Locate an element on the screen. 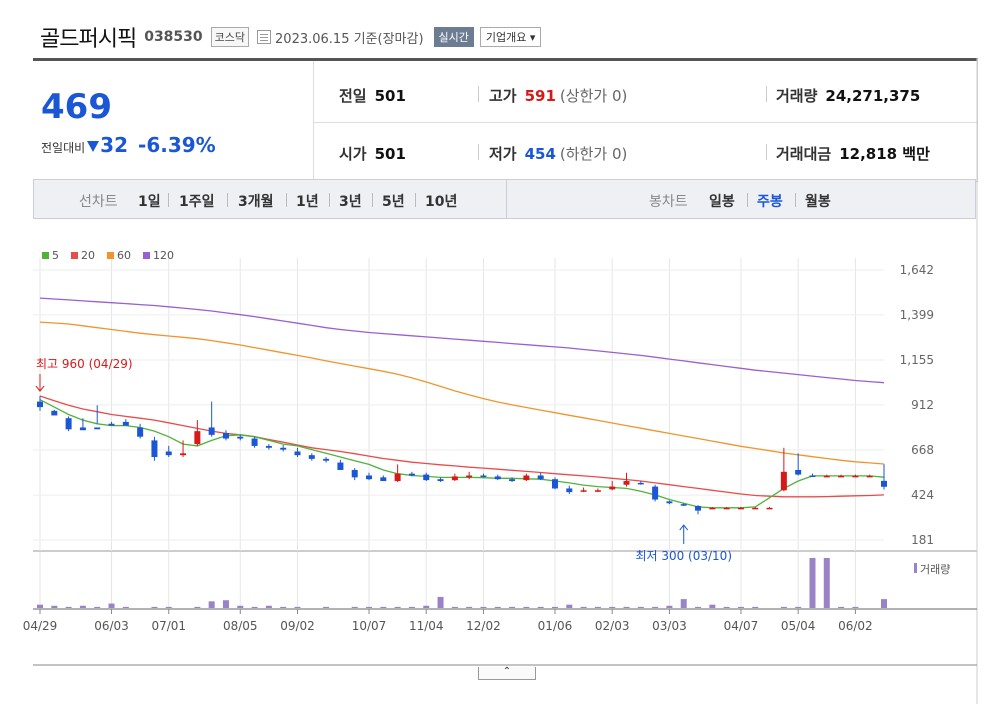 The height and width of the screenshot is (704, 991). collapse-chart-button: ⌃ is located at coordinates (507, 673).